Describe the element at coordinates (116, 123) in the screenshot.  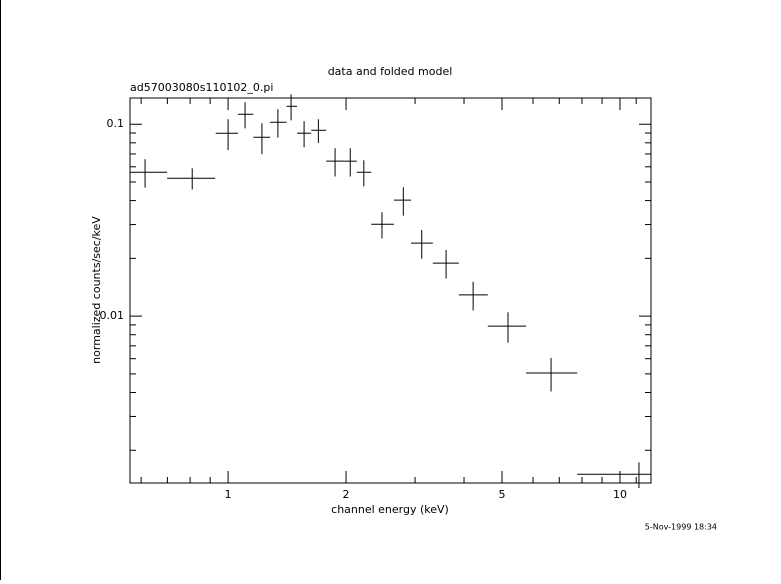
I see `y-tick-label: 0.1` at that location.